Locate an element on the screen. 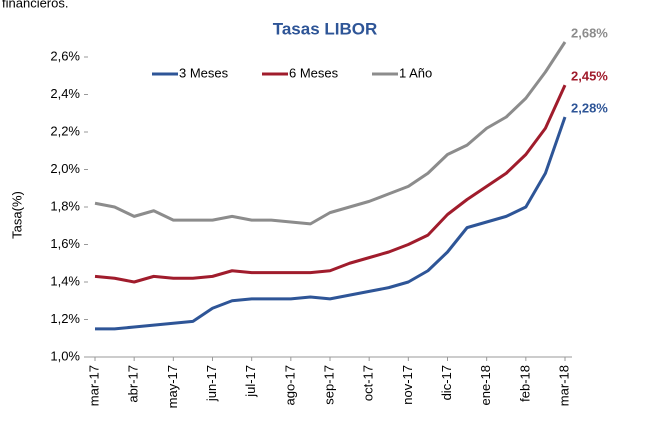  y-tick-label: 1,0% is located at coordinates (65, 355).